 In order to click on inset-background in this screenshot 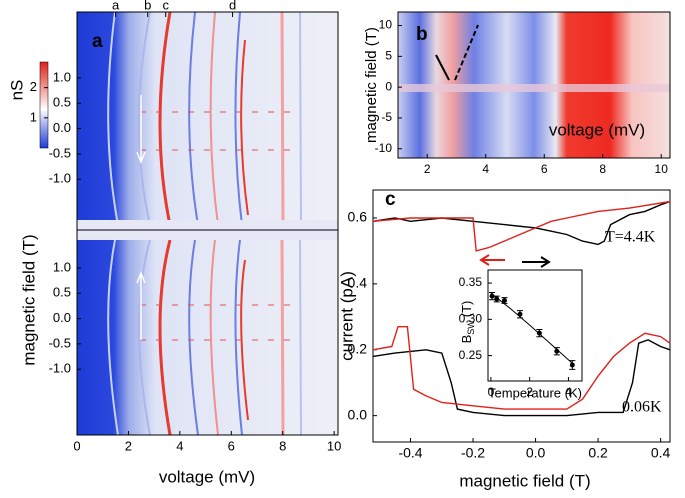, I will do `click(535, 325)`.